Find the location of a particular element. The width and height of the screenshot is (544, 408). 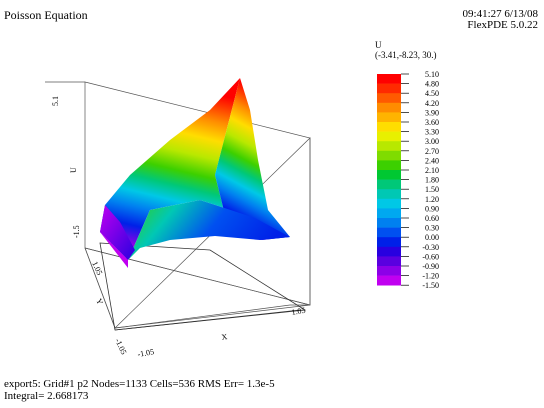

legend-level-label: 3.30 is located at coordinates (432, 132).